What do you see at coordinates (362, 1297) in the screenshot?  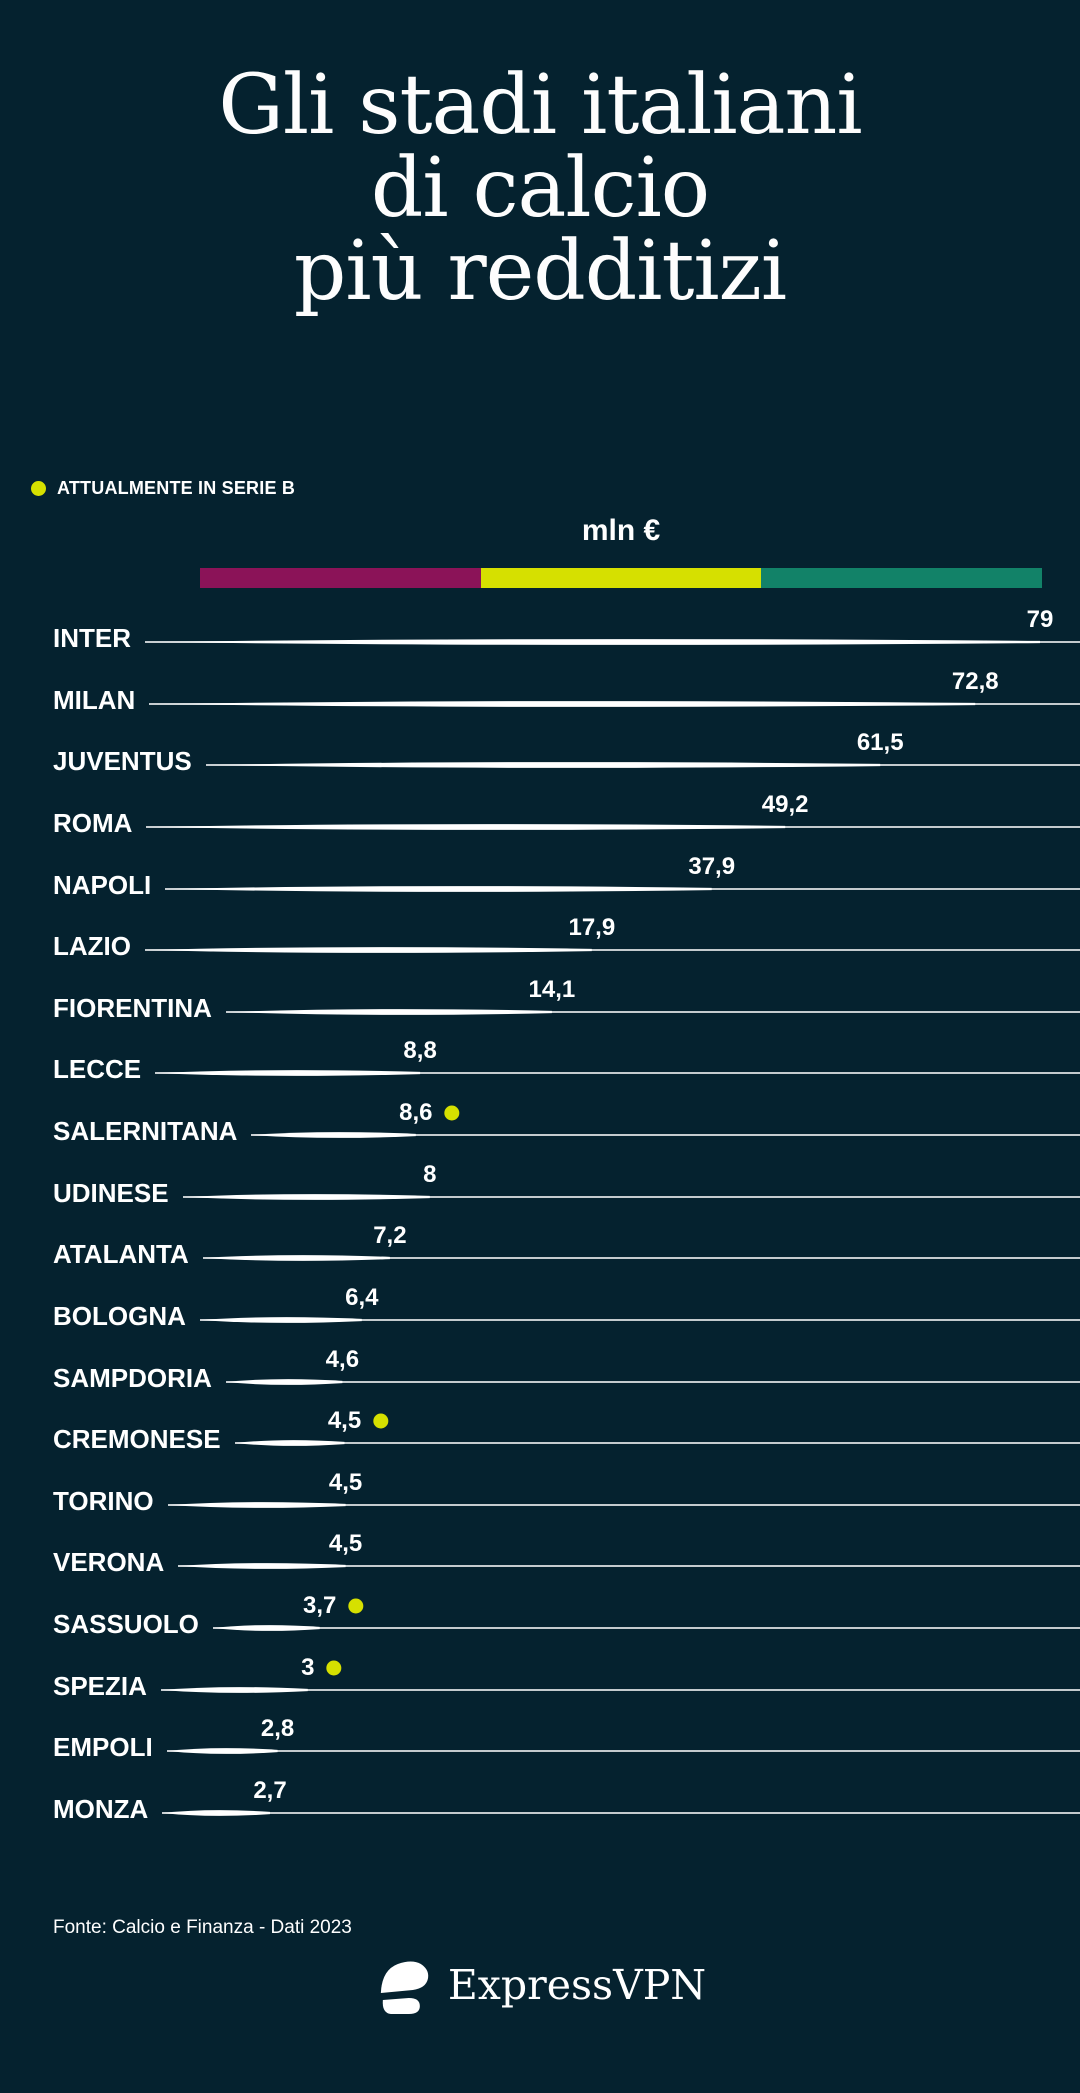 I see `value-label: 6,4` at bounding box center [362, 1297].